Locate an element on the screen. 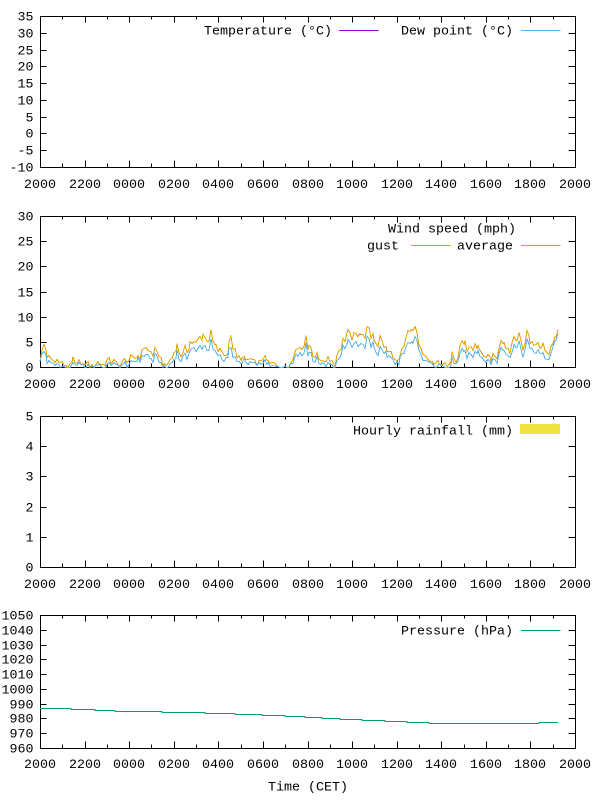  svg-text: average is located at coordinates (485, 247).